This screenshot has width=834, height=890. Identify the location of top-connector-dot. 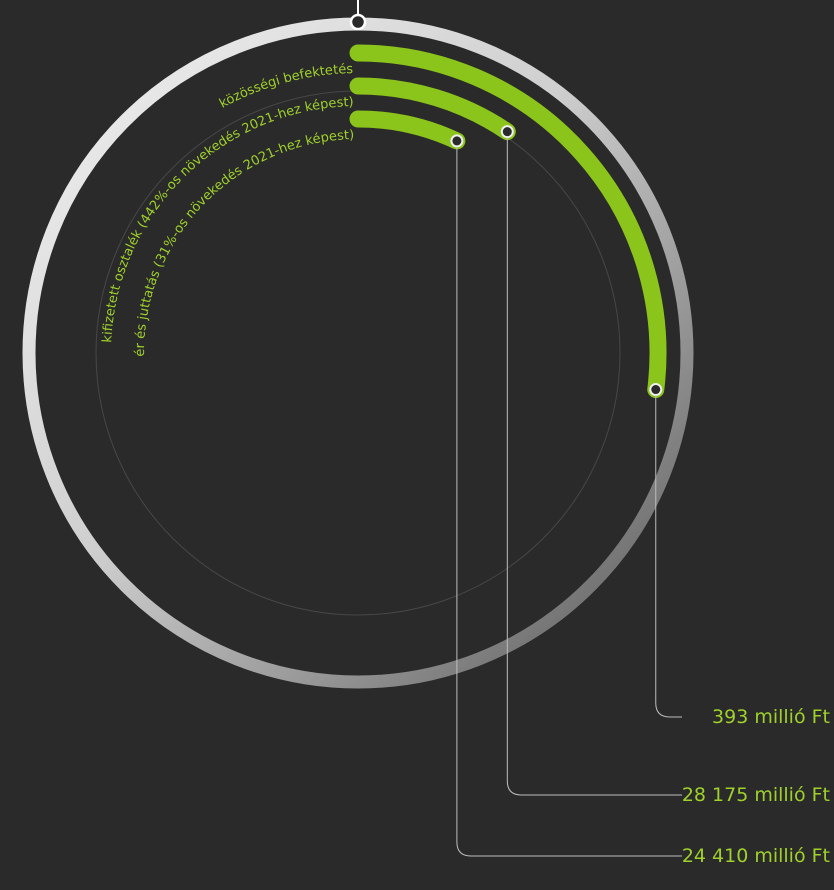
(358, 22).